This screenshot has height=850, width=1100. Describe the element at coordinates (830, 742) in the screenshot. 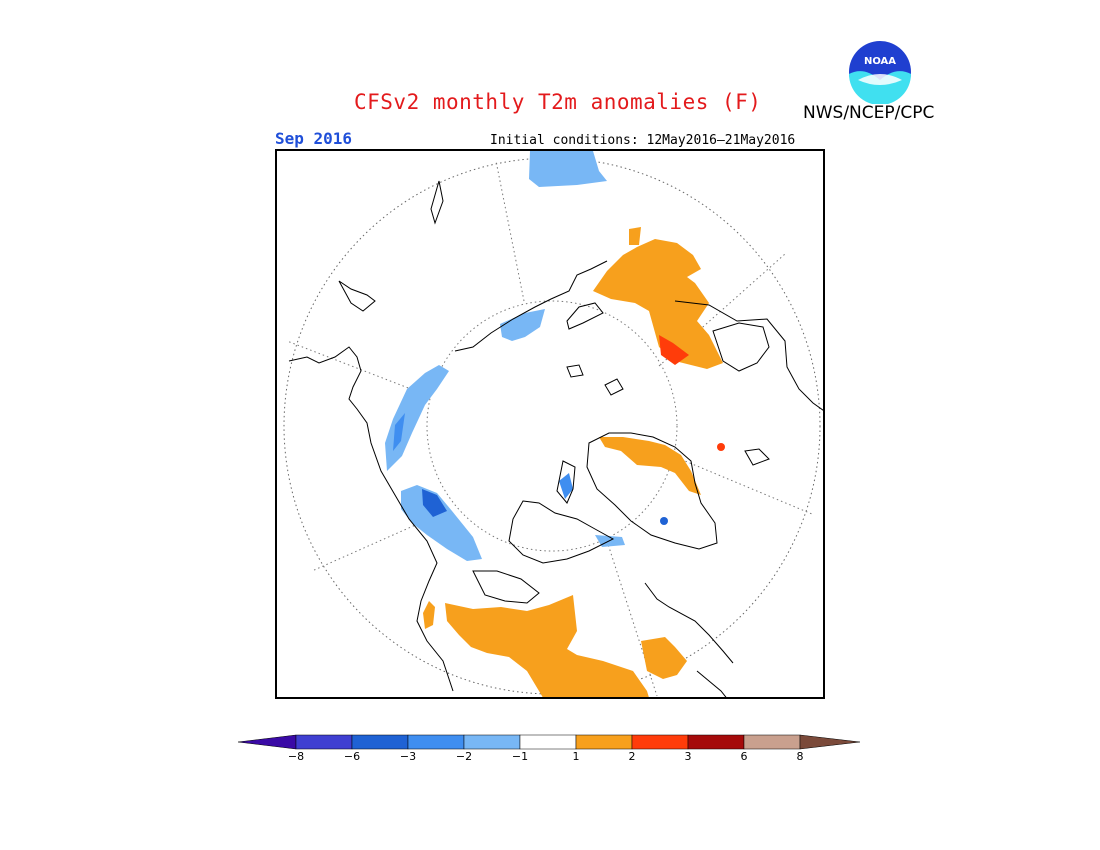

I see `colorbar-upper-arrow` at that location.